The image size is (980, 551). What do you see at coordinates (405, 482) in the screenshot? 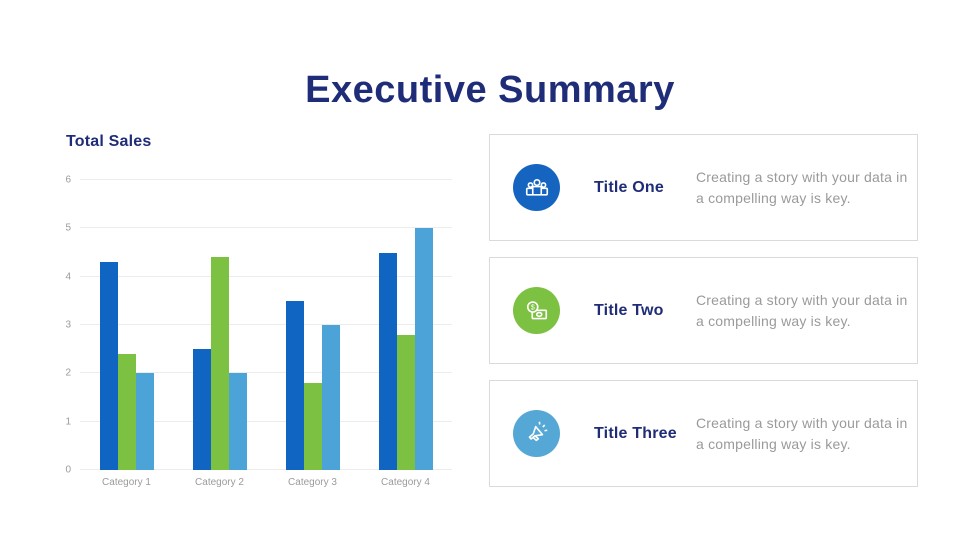
I see `x-axis-label: Category 4` at bounding box center [405, 482].